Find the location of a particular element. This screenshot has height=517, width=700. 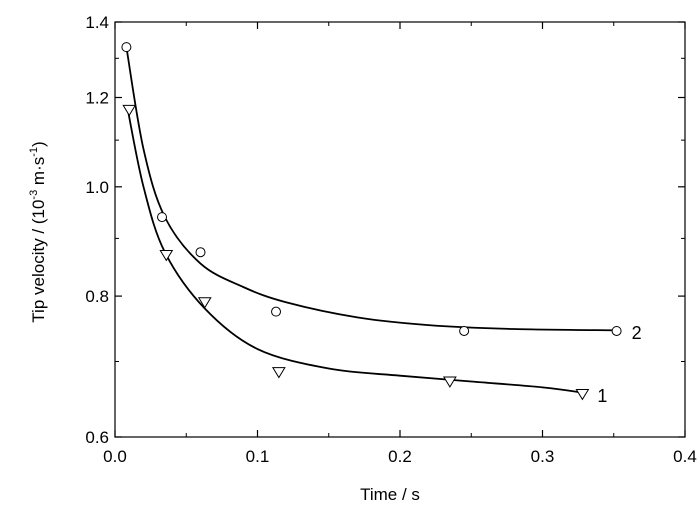

y-tick-label: 1.2 is located at coordinates (97, 98).